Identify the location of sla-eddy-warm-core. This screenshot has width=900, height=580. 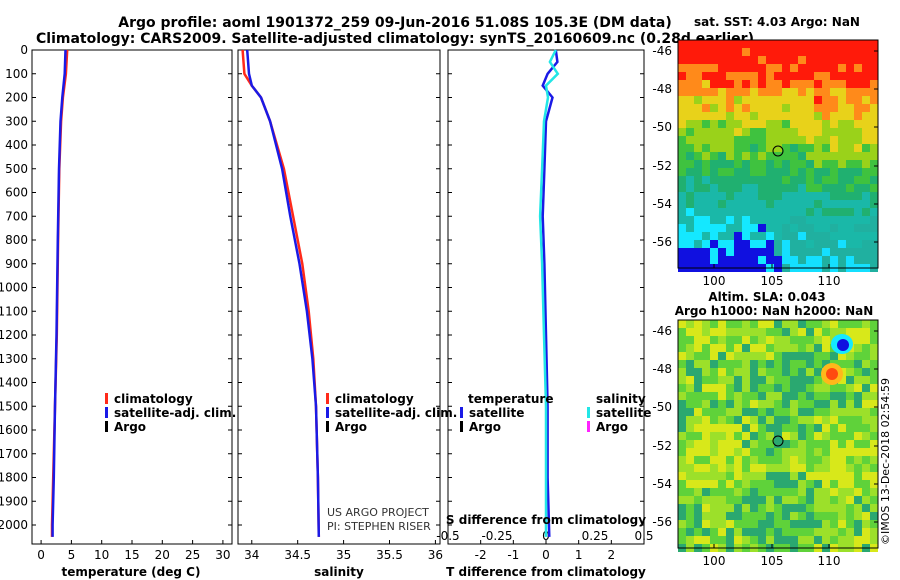
(832, 374).